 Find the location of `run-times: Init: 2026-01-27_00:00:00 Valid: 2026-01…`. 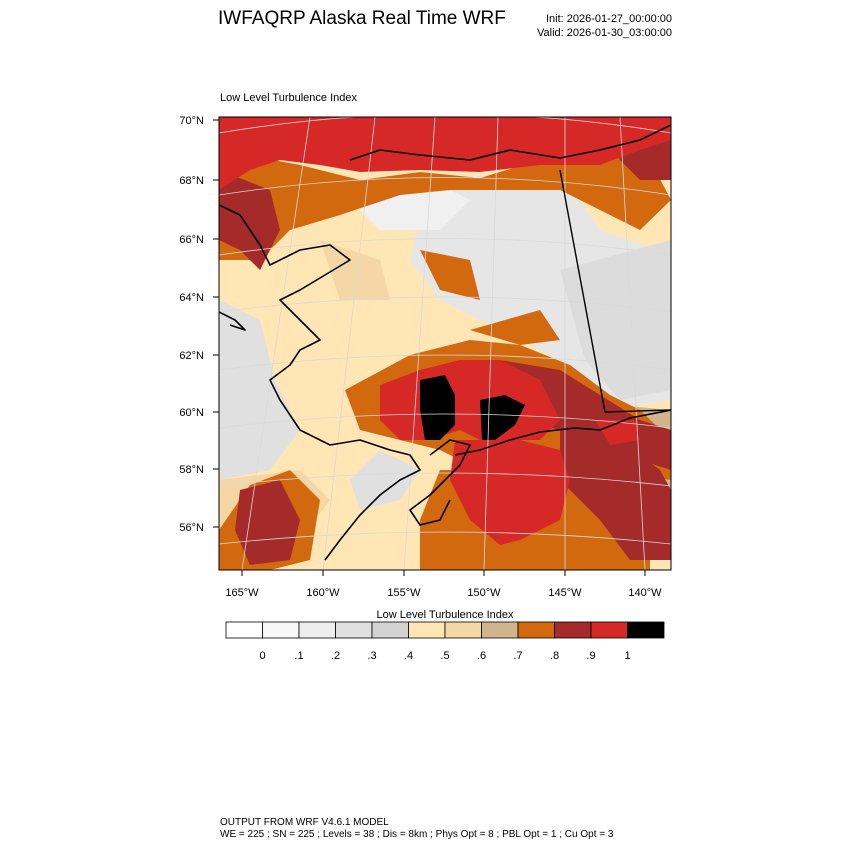

run-times: Init: 2026-01-27_00:00:00 Valid: 2026-01… is located at coordinates (604, 26).